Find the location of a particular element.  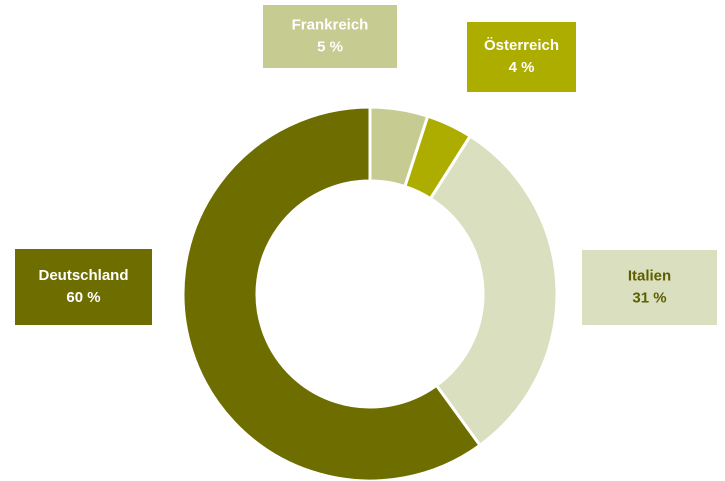

category-label: Österreich is located at coordinates (521, 45).